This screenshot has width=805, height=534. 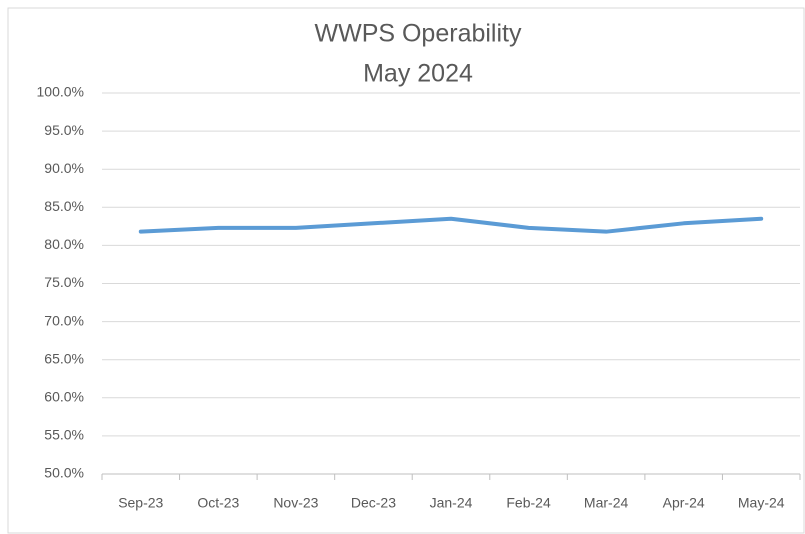 I want to click on x-tick-label: Oct-23, so click(x=218, y=503).